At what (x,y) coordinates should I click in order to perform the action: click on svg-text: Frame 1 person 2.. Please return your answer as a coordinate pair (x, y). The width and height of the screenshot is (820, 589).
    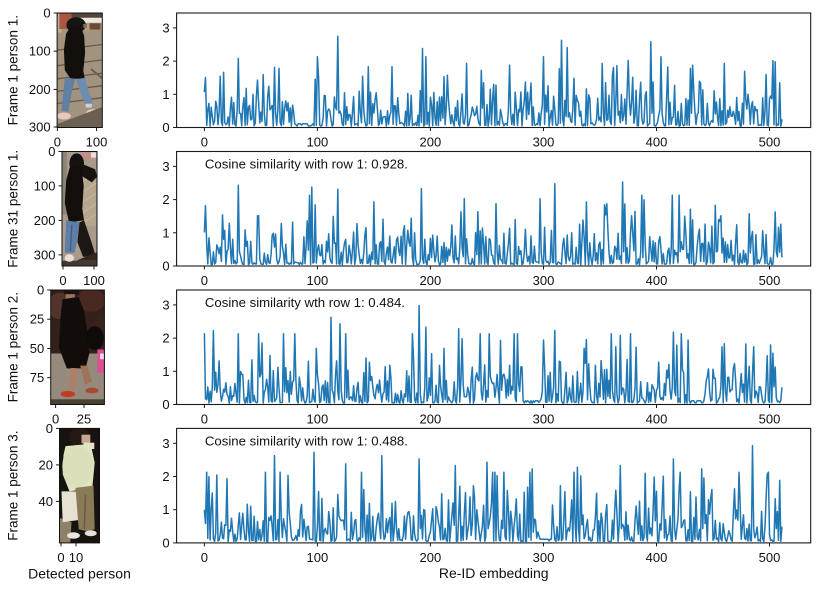
    Looking at the image, I should click on (13, 347).